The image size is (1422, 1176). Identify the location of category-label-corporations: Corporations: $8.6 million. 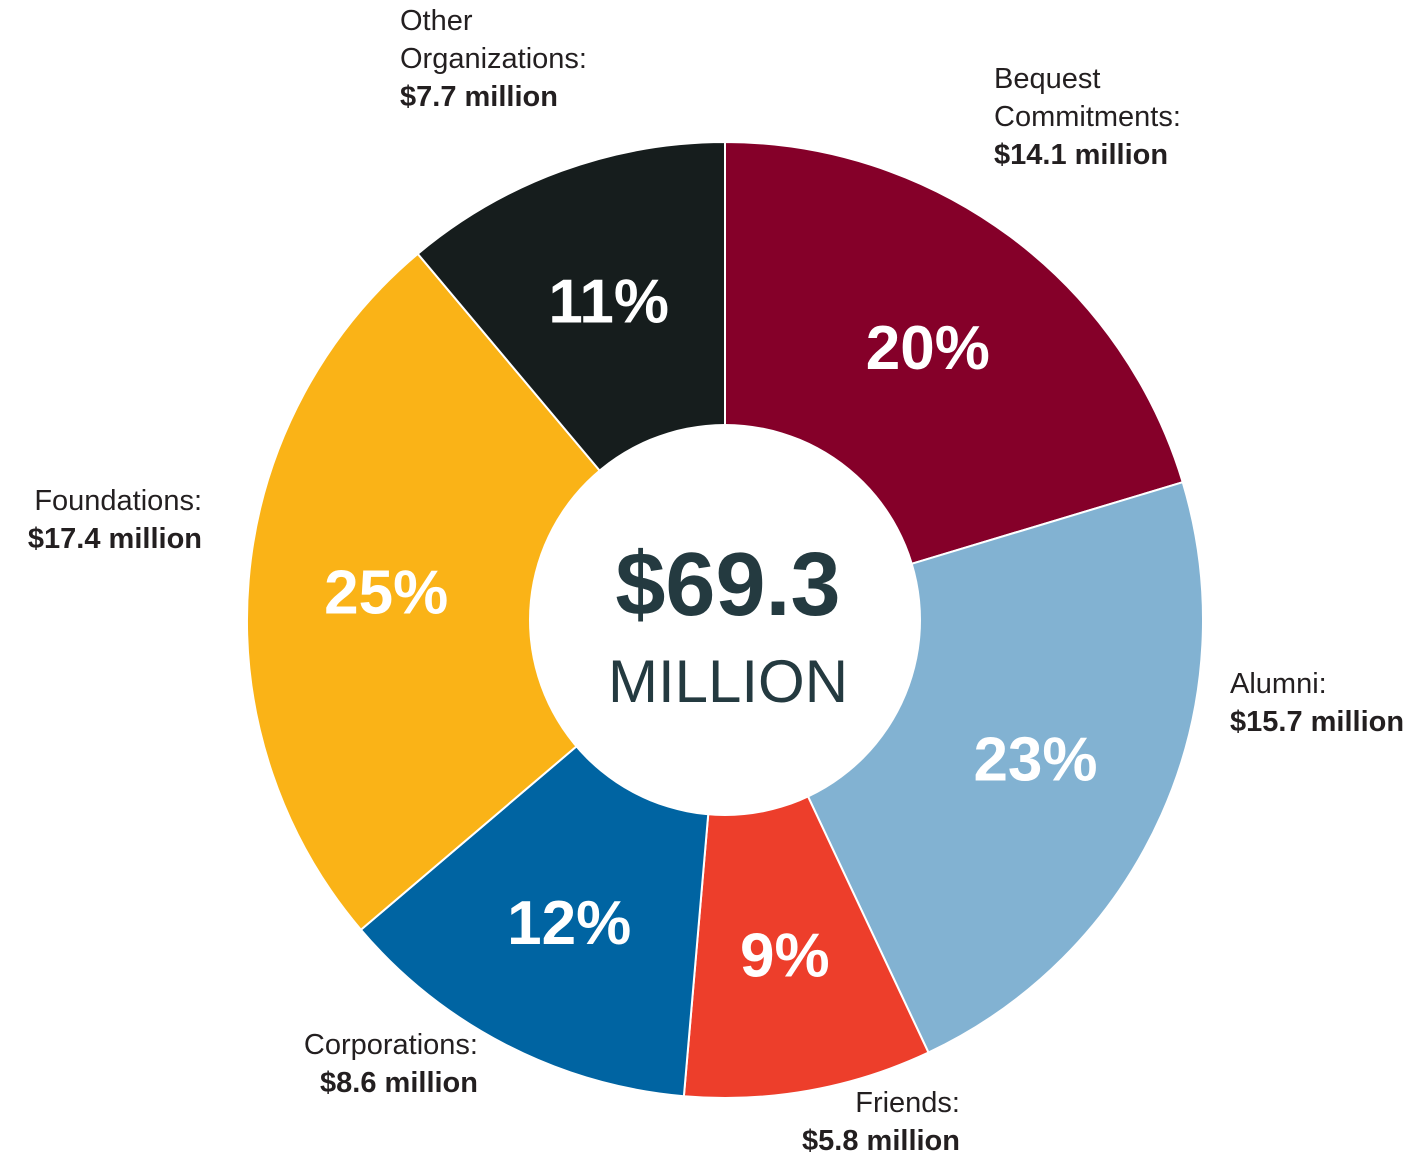
(391, 1064).